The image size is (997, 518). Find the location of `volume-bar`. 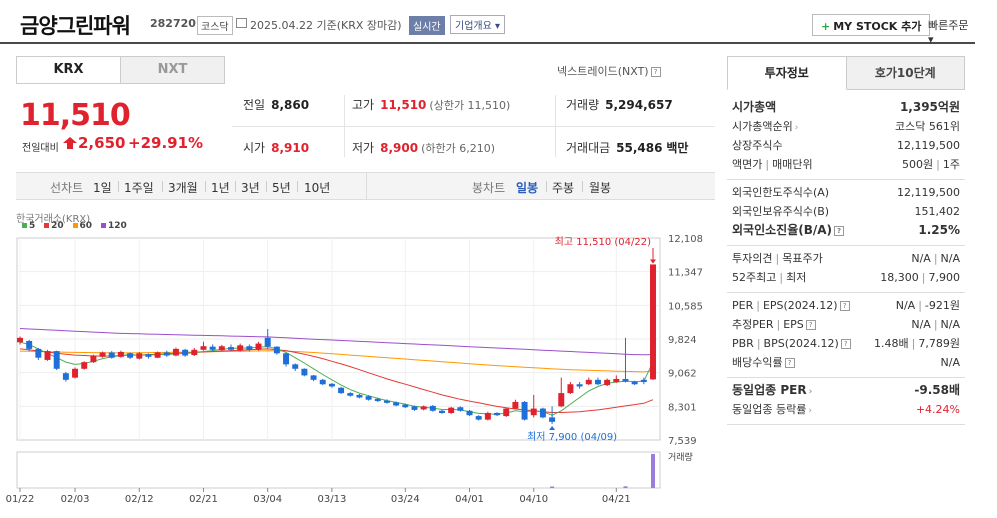

volume-bar is located at coordinates (625, 487).